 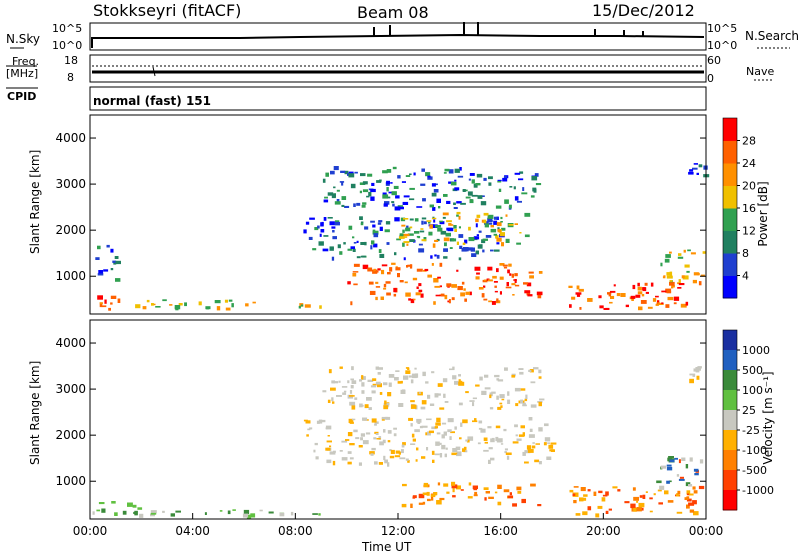 I want to click on nsearch-tick-bottom: 10^0, so click(x=722, y=45).